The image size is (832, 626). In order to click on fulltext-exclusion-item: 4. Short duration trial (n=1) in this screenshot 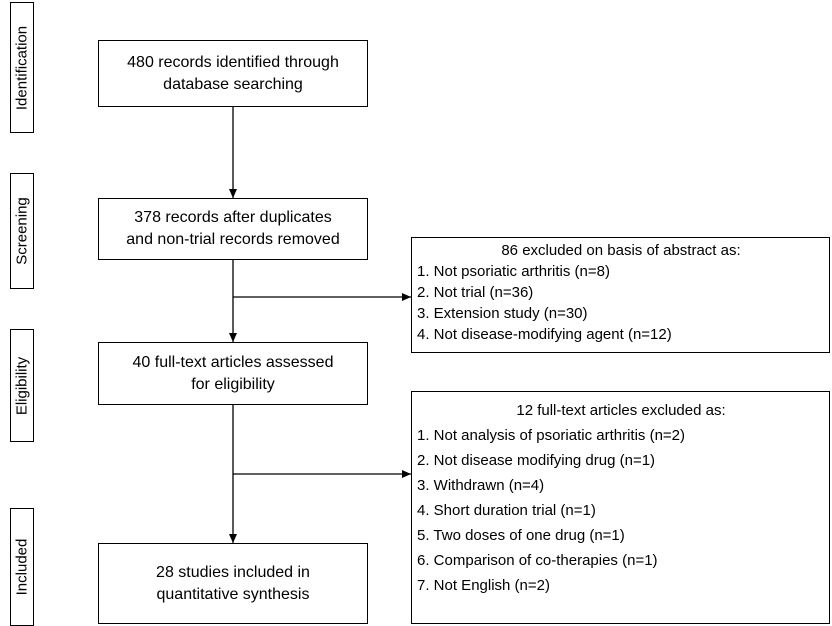, I will do `click(506, 510)`.